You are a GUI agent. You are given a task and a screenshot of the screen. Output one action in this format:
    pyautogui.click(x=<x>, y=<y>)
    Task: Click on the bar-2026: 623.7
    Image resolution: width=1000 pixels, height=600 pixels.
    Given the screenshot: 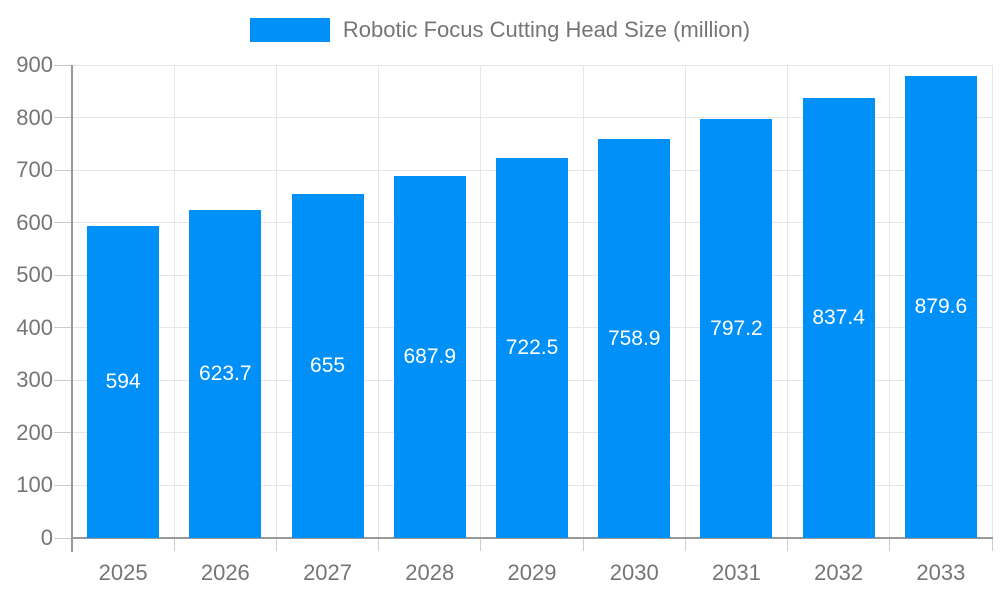 What is the action you would take?
    pyautogui.click(x=225, y=374)
    